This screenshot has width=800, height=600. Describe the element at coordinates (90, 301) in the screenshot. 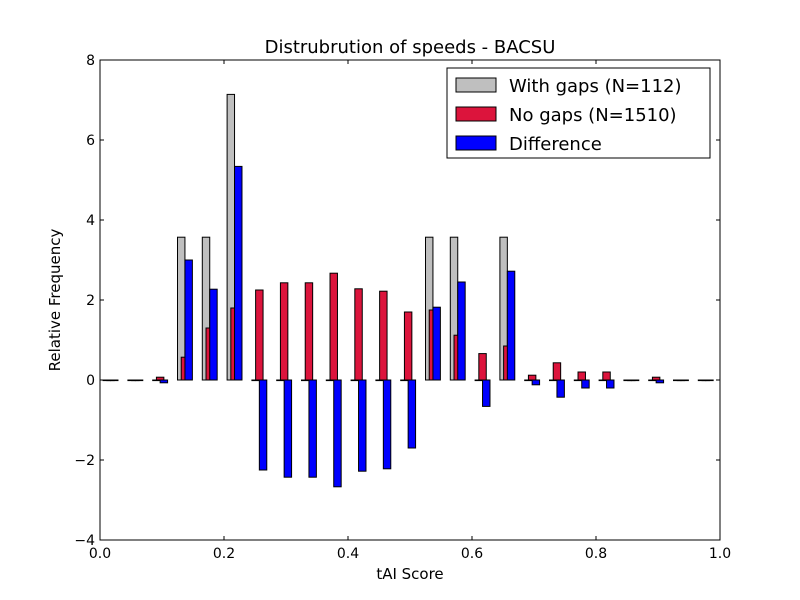

I see `y-tick-label: 2` at that location.